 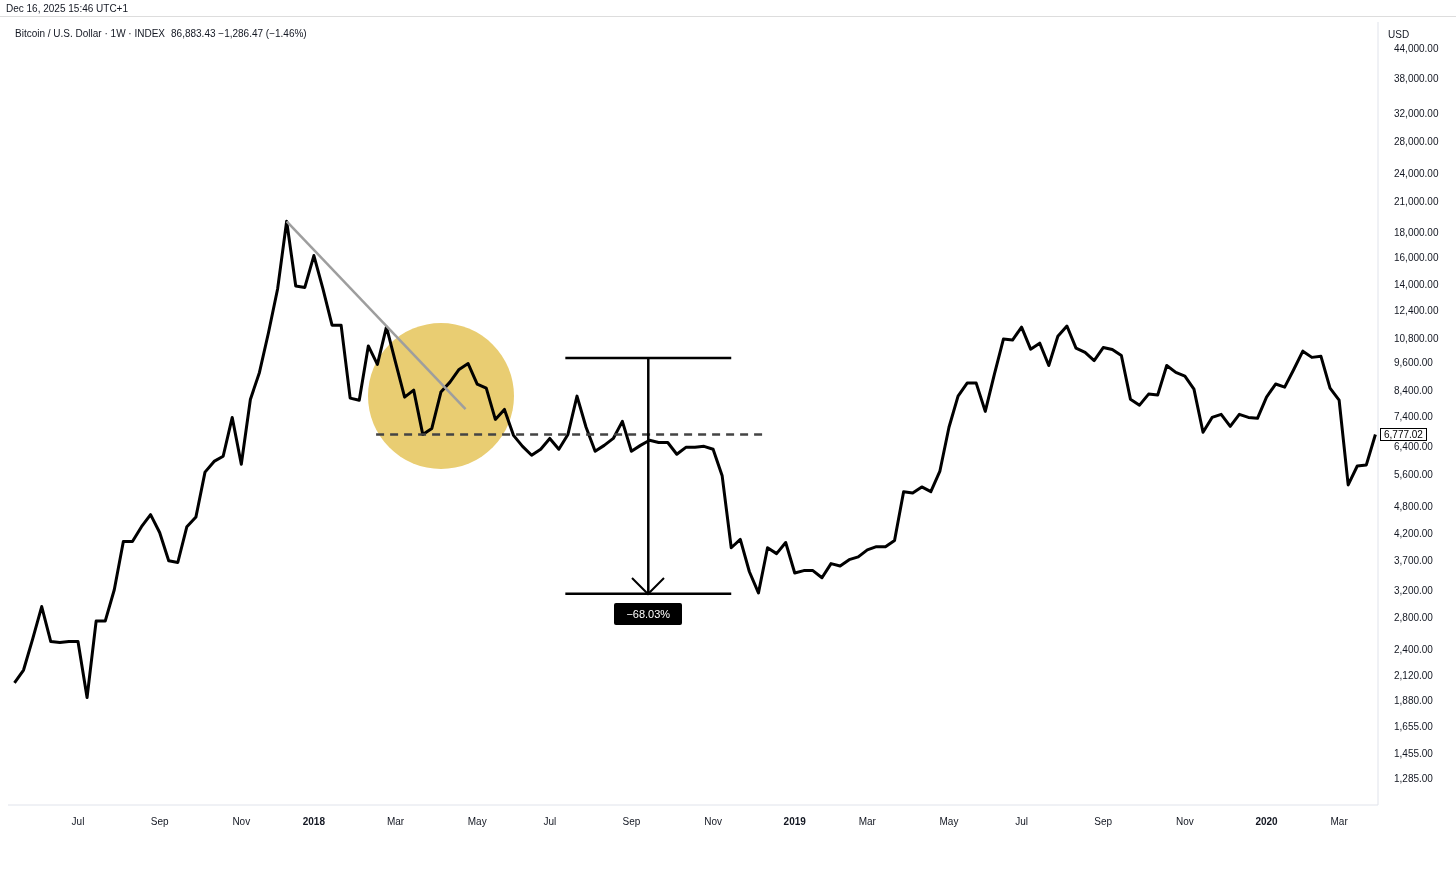 What do you see at coordinates (314, 821) in the screenshot?
I see `x-tick-label: 2018` at bounding box center [314, 821].